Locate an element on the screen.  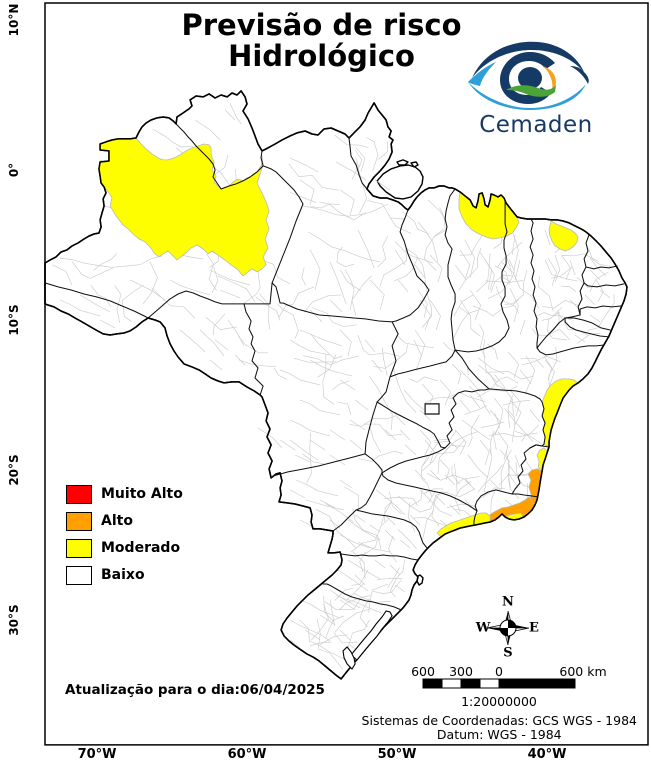
lon-axis-label-40°W: 40°W is located at coordinates (547, 754).